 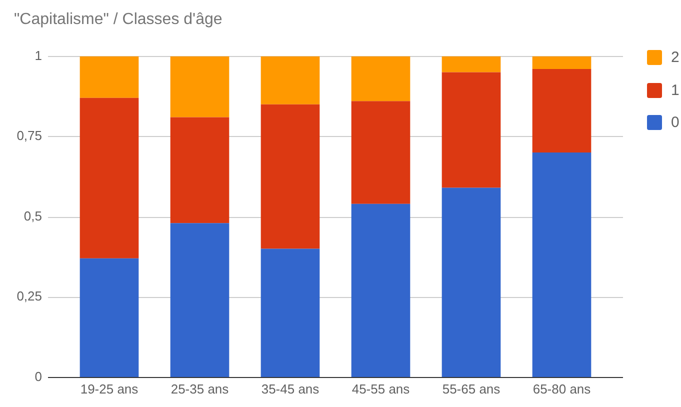 What do you see at coordinates (29, 296) in the screenshot?
I see `y-tick-label: 0,25` at bounding box center [29, 296].